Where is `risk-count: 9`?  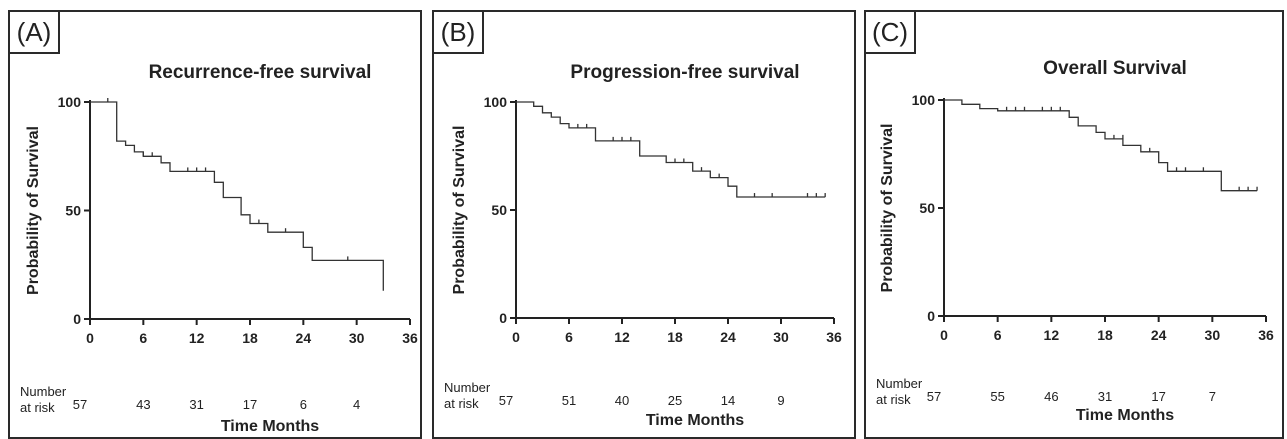
risk-count: 9 is located at coordinates (780, 400).